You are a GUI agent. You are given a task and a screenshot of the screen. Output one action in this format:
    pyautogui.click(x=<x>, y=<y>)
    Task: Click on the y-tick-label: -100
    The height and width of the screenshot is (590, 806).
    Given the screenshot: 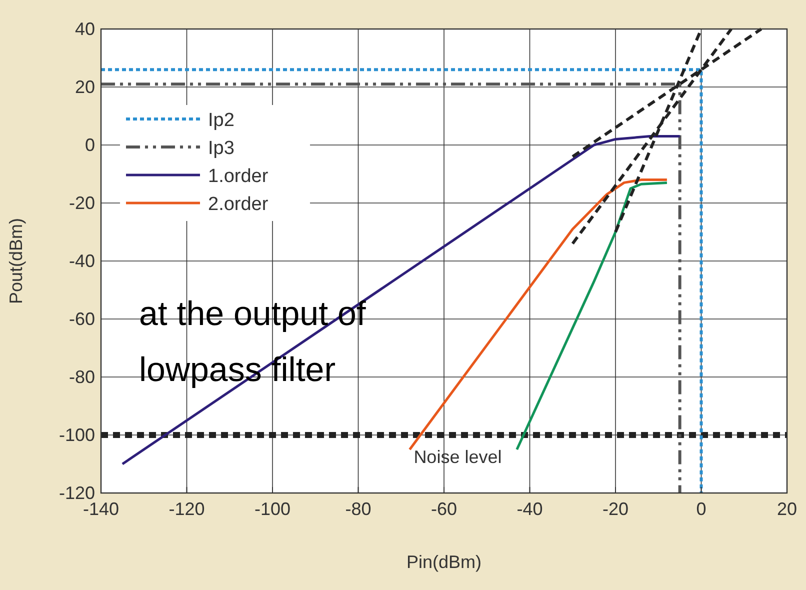 What is the action you would take?
    pyautogui.click(x=76, y=435)
    